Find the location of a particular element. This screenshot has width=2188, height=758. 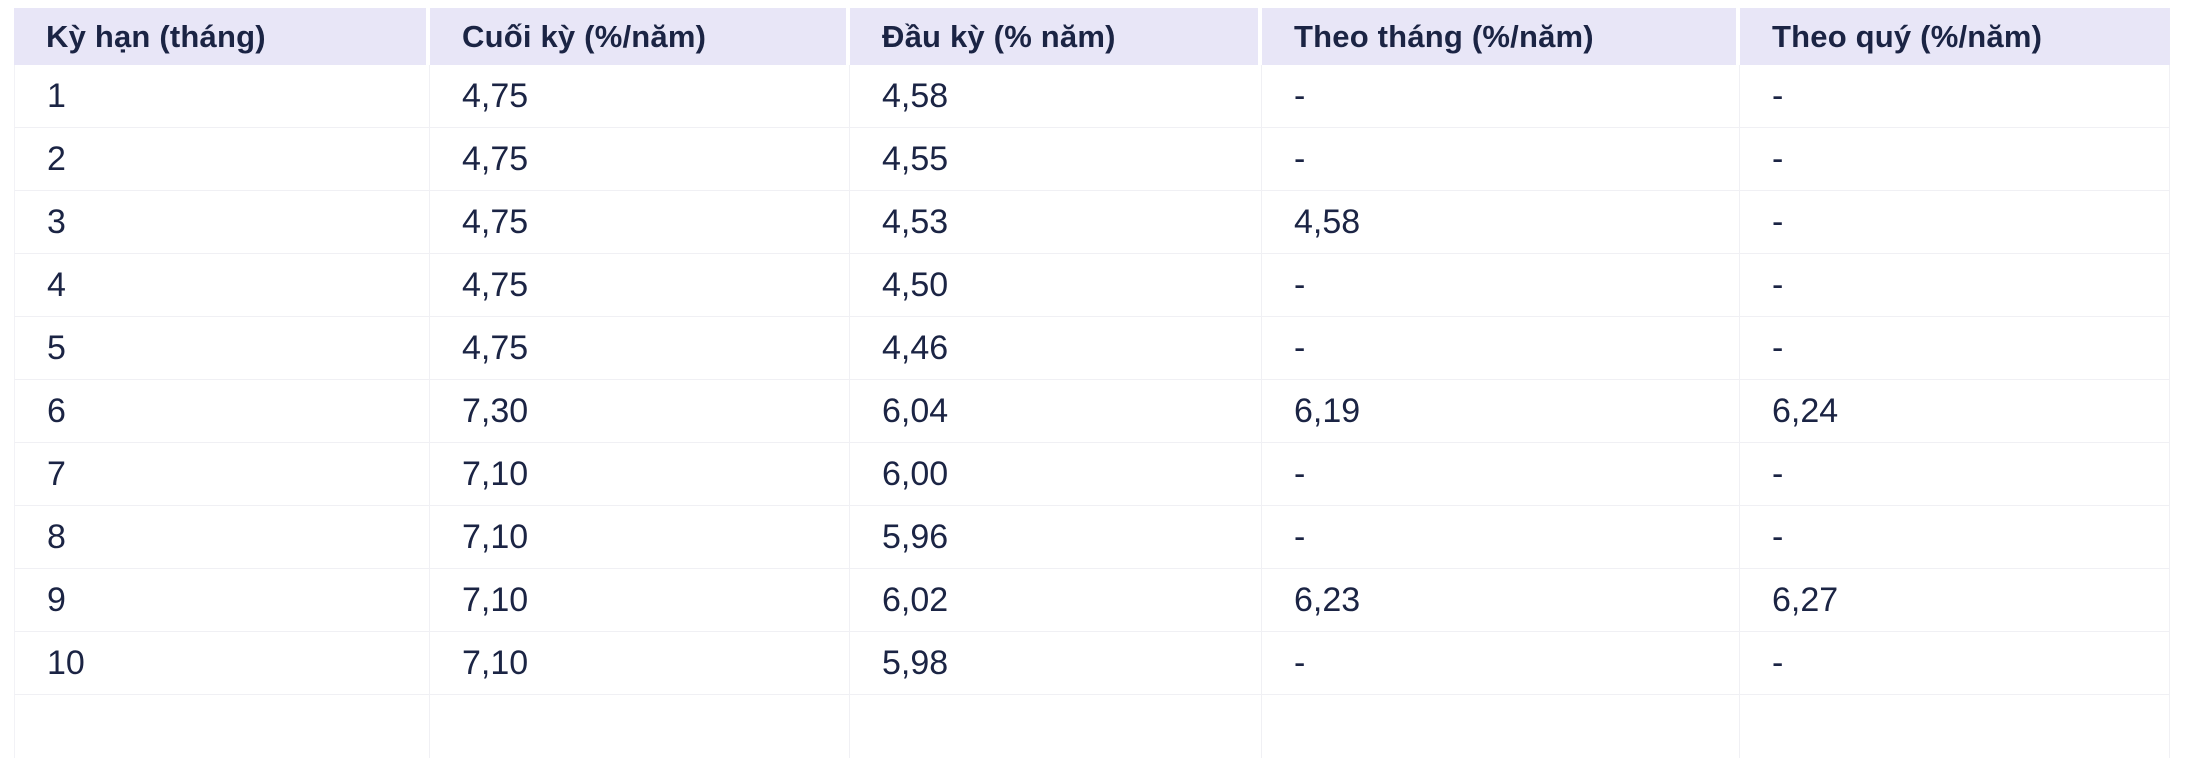

col-header-end-of-term: Cuối kỳ (%/năm) is located at coordinates (640, 36).